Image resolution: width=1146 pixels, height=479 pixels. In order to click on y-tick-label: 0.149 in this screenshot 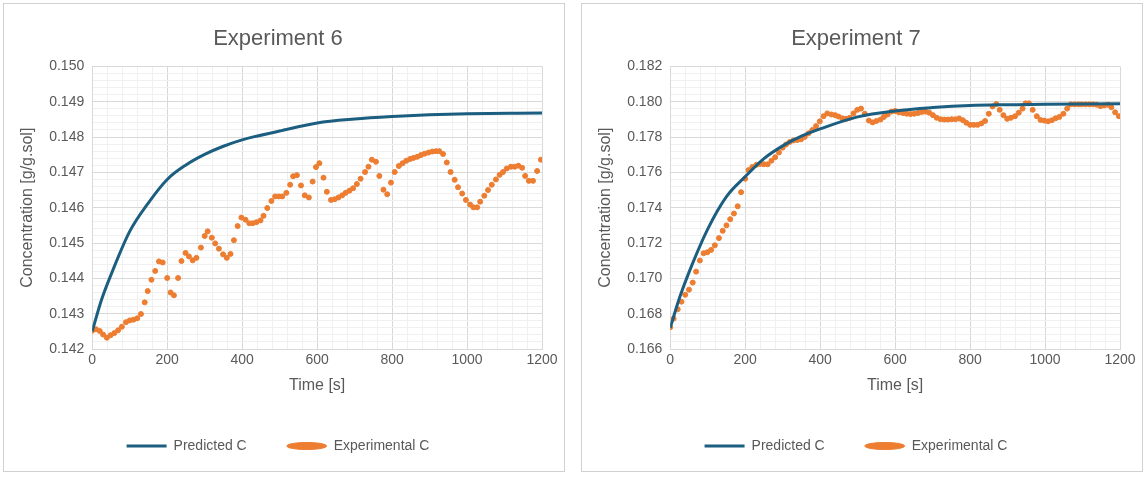, I will do `click(67, 100)`.